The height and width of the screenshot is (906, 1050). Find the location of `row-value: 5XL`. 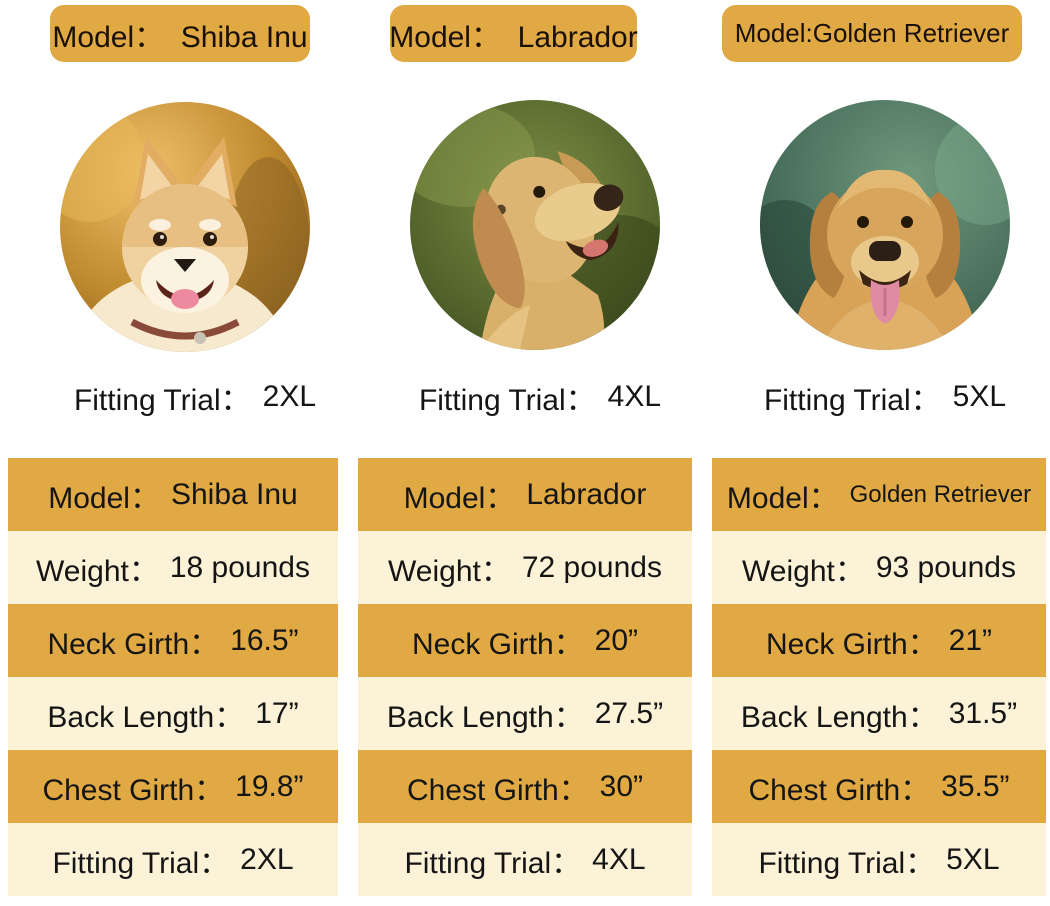

row-value: 5XL is located at coordinates (973, 859).